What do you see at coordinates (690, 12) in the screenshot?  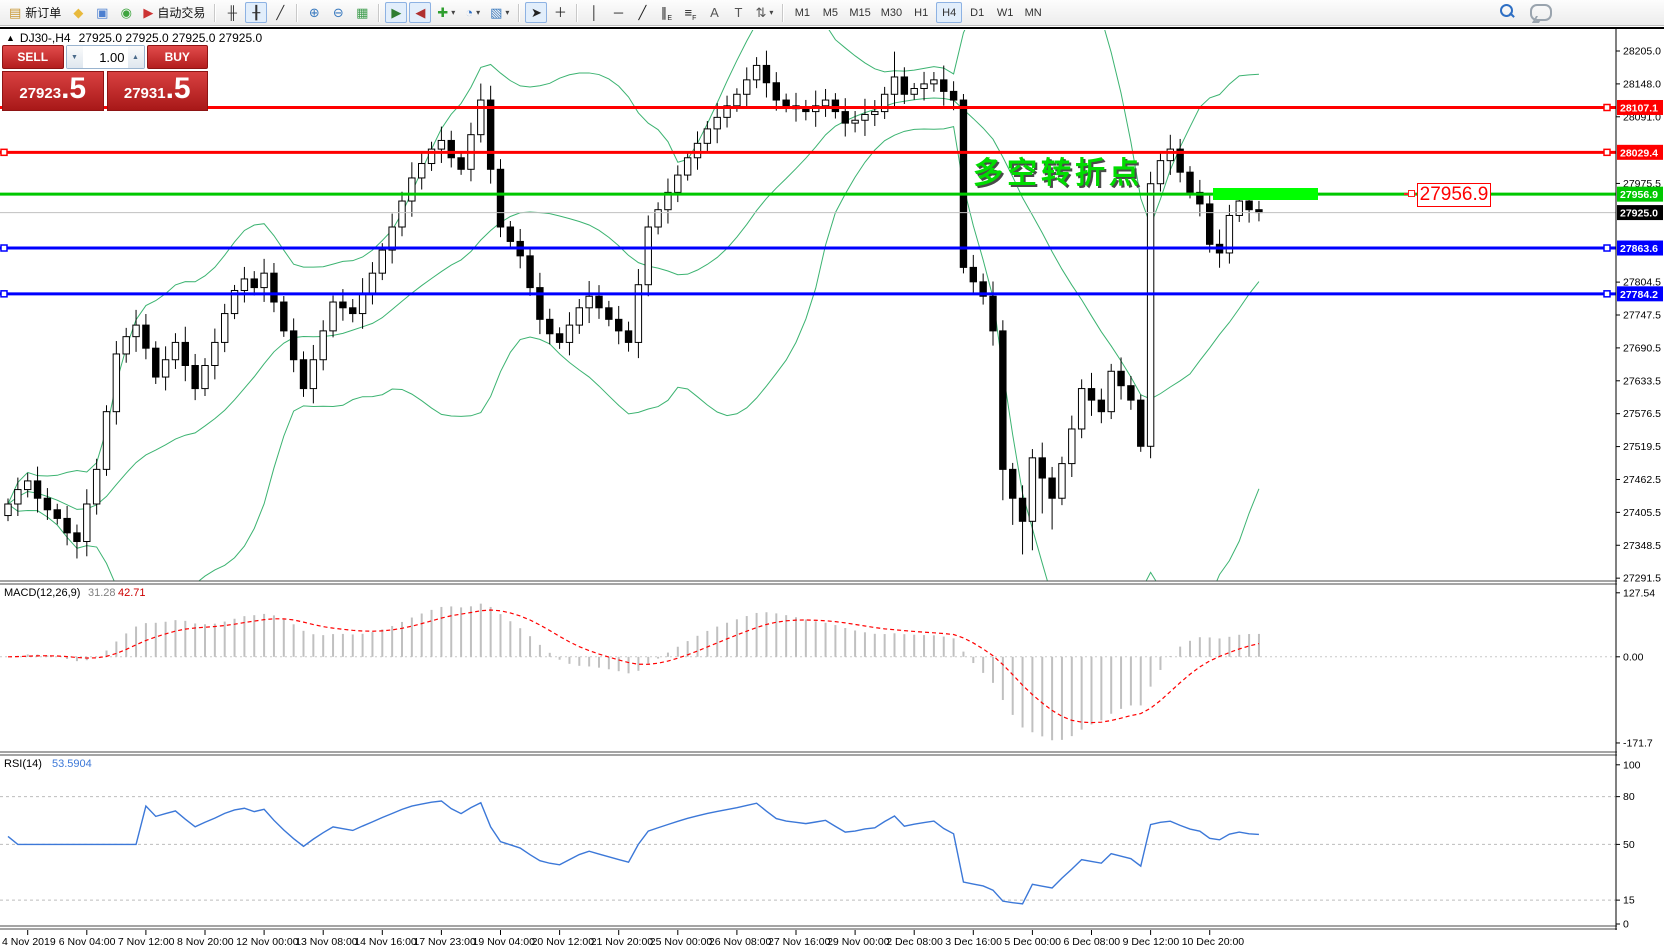 I see `fibonacci-button: ≡ F` at bounding box center [690, 12].